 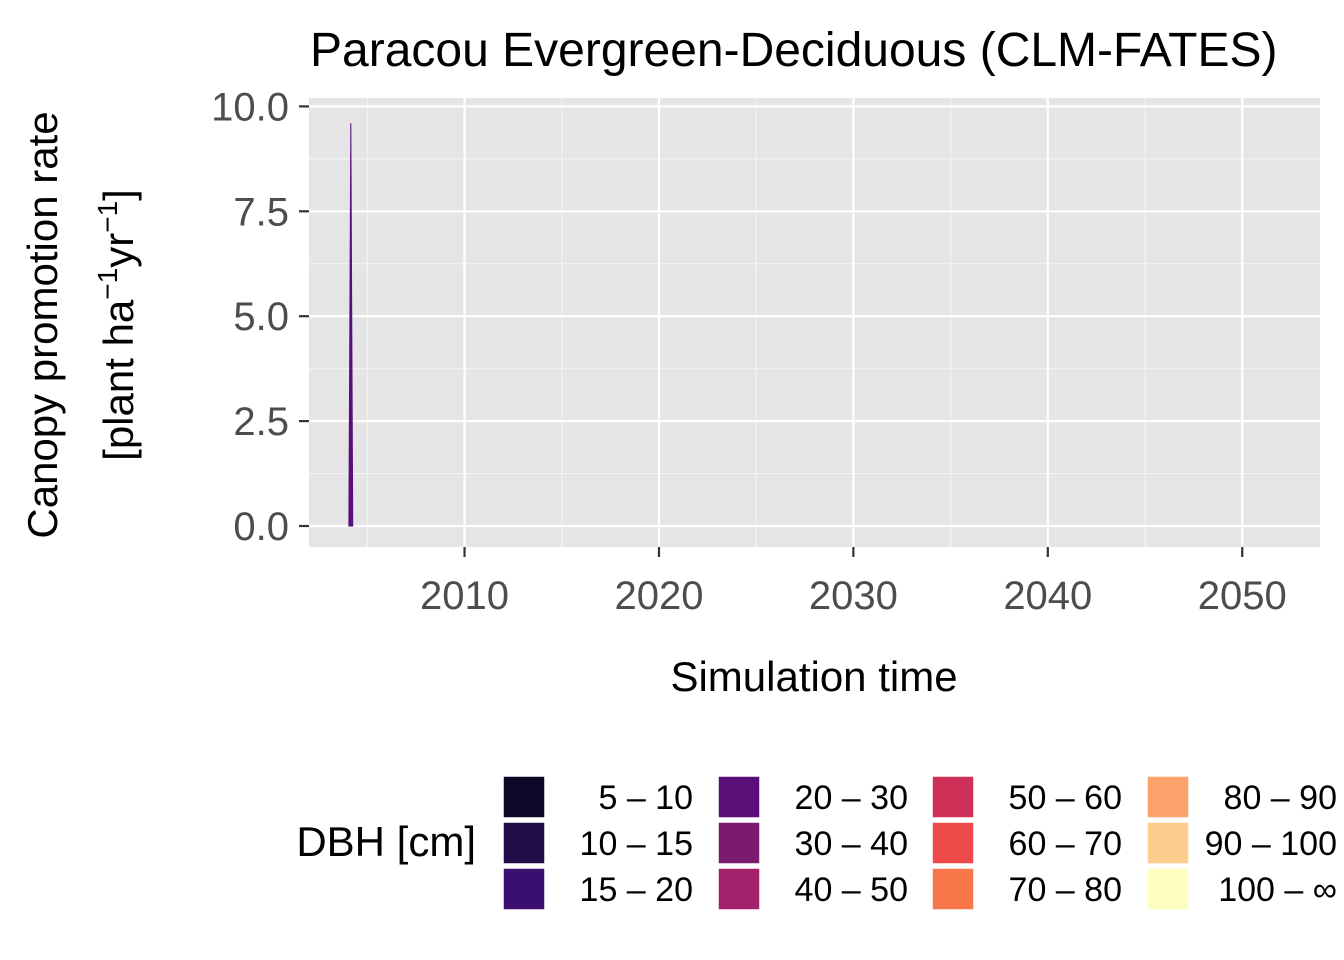 What do you see at coordinates (1271, 844) in the screenshot?
I see `legend-label: 90 – 100` at bounding box center [1271, 844].